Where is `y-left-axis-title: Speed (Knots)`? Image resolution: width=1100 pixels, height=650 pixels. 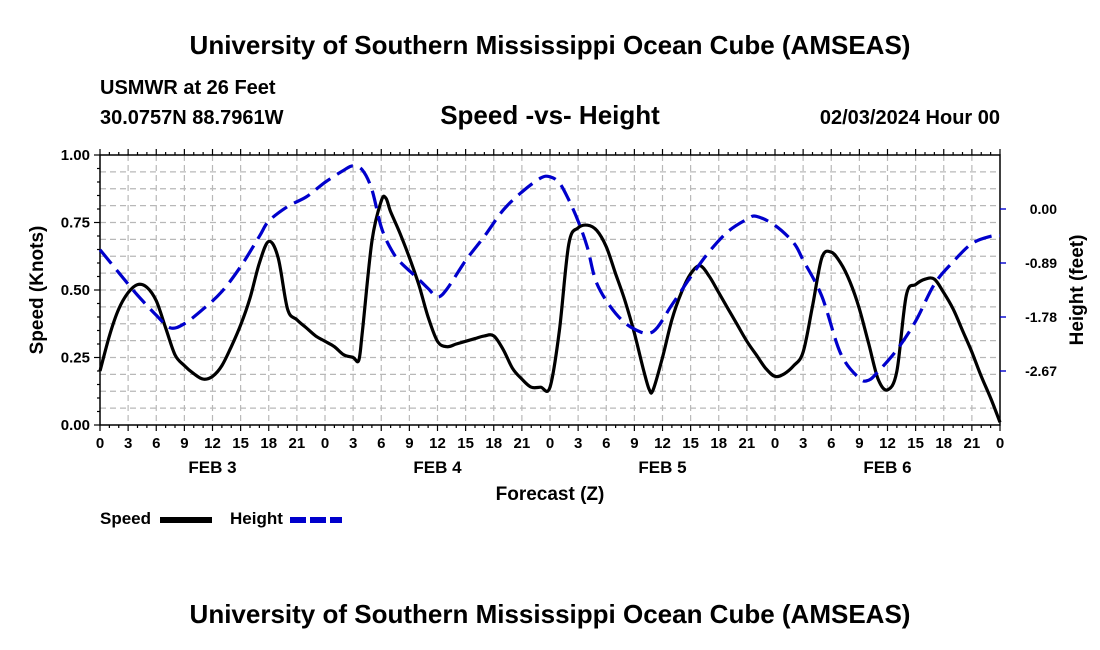
y-left-axis-title: Speed (Knots) is located at coordinates (37, 290).